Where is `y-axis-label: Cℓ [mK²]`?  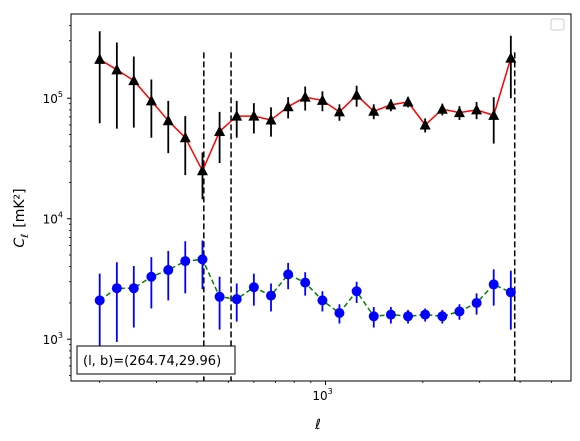
y-axis-label: Cℓ [mK²] is located at coordinates (21, 217).